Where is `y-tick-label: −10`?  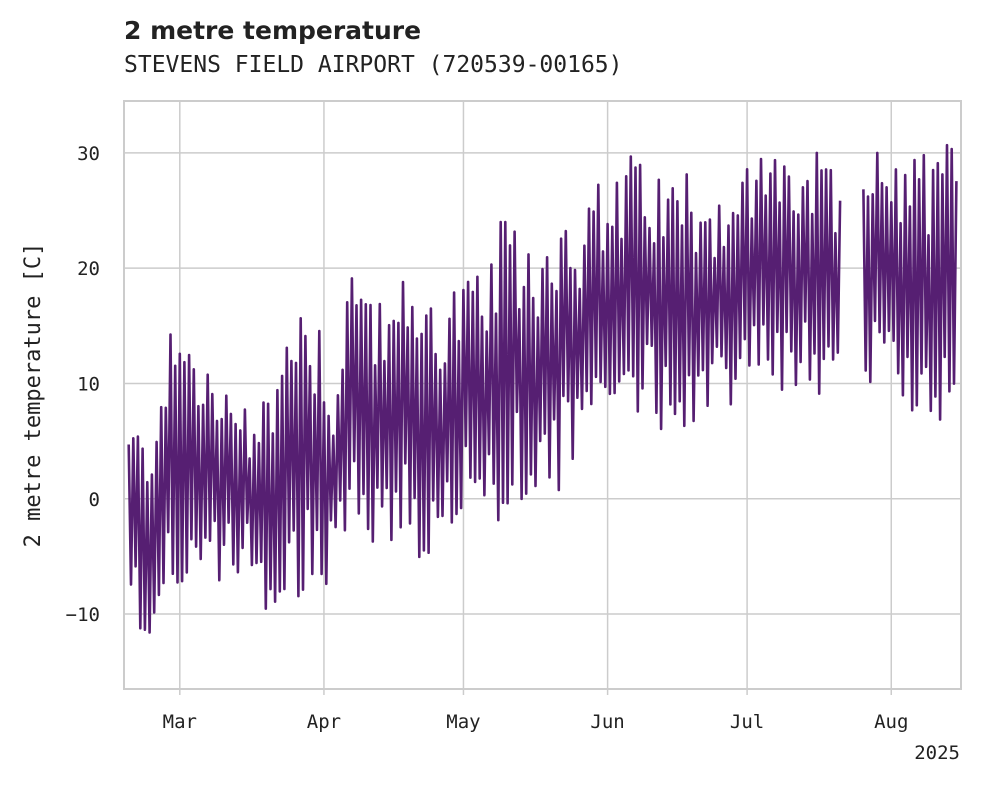 y-tick-label: −10 is located at coordinates (83, 615).